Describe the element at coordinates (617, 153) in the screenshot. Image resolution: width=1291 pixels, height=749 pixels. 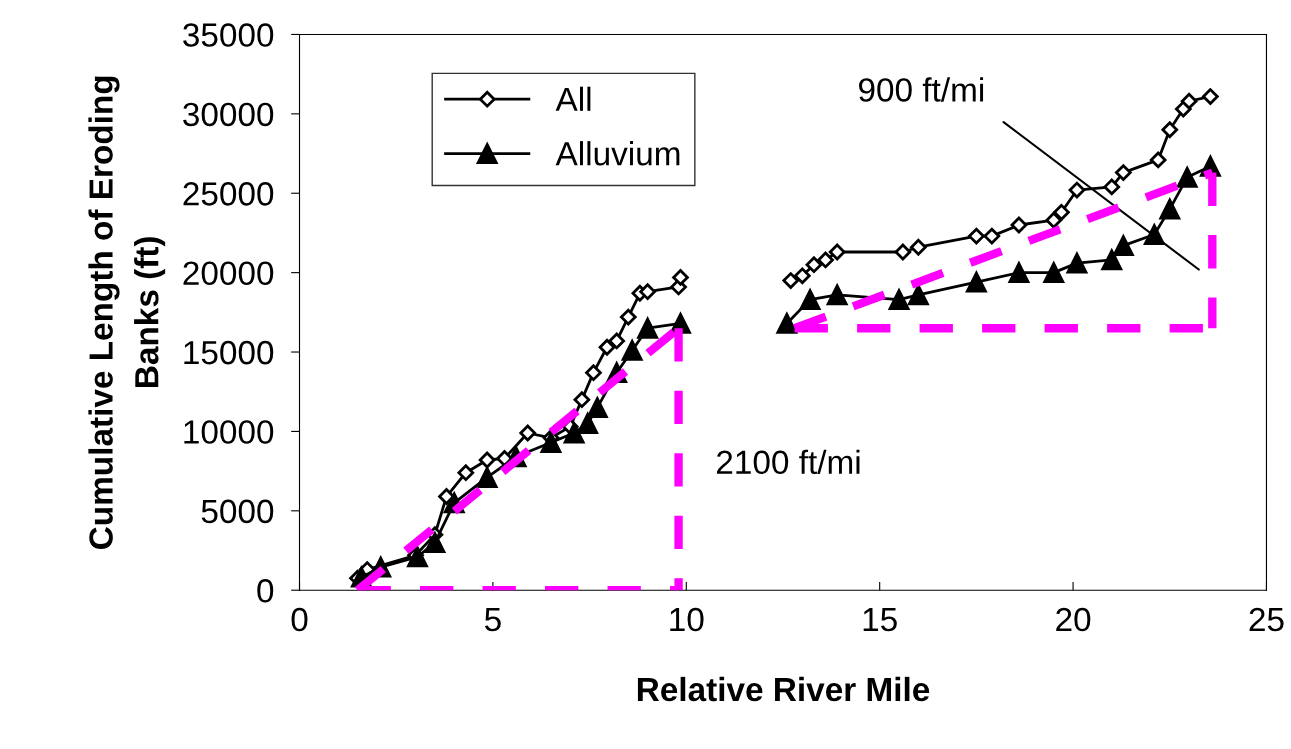
I see `legend-label: Alluvium` at that location.